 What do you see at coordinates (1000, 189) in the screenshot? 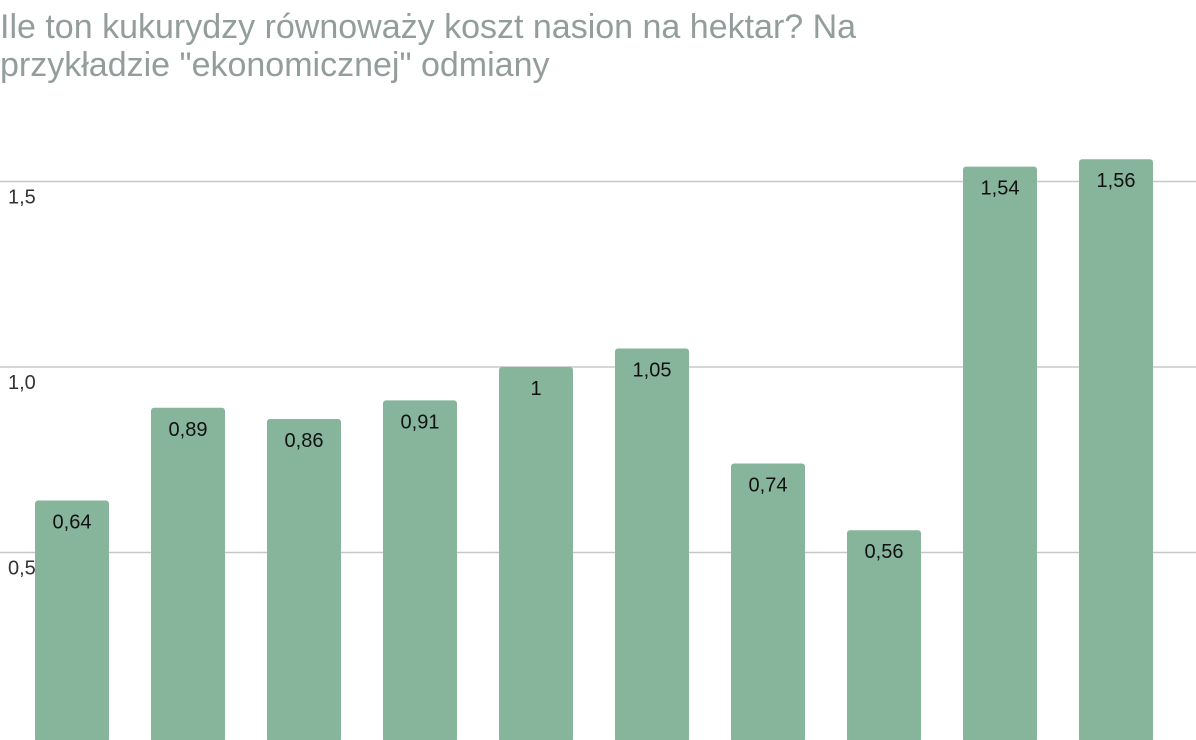
I see `value-label: 1,54` at bounding box center [1000, 189].